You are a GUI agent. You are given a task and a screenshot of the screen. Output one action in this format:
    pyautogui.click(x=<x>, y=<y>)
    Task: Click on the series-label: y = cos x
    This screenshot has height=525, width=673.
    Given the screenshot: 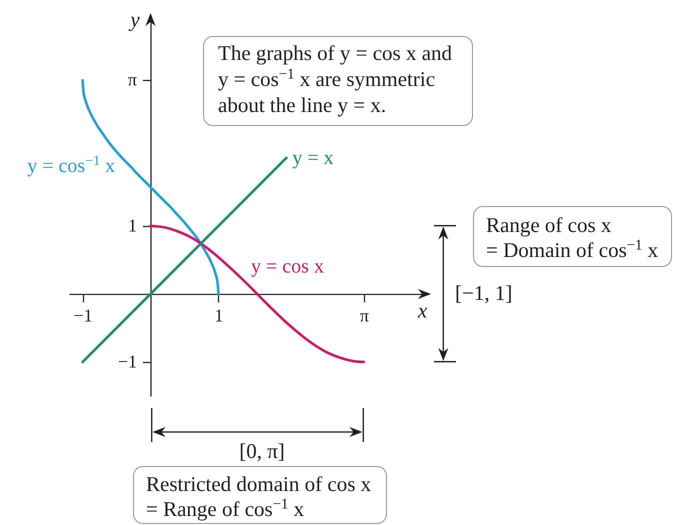 What is the action you would take?
    pyautogui.click(x=287, y=266)
    